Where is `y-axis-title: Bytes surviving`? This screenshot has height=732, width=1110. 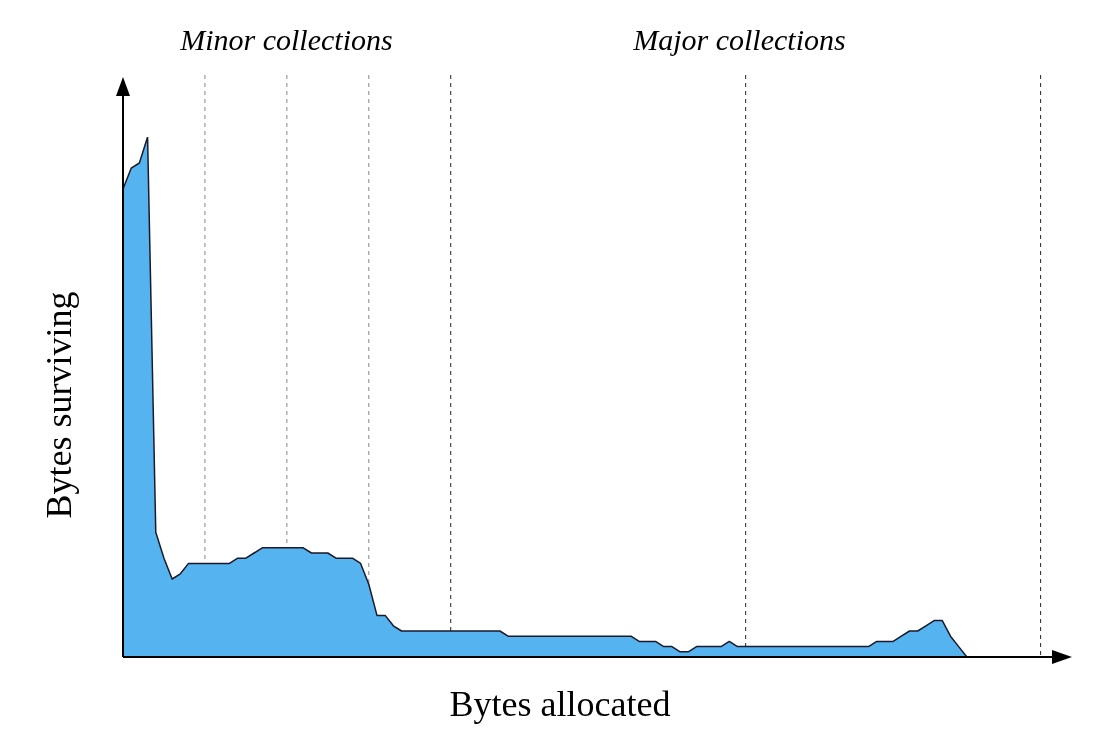
y-axis-title: Bytes surviving is located at coordinates (59, 405).